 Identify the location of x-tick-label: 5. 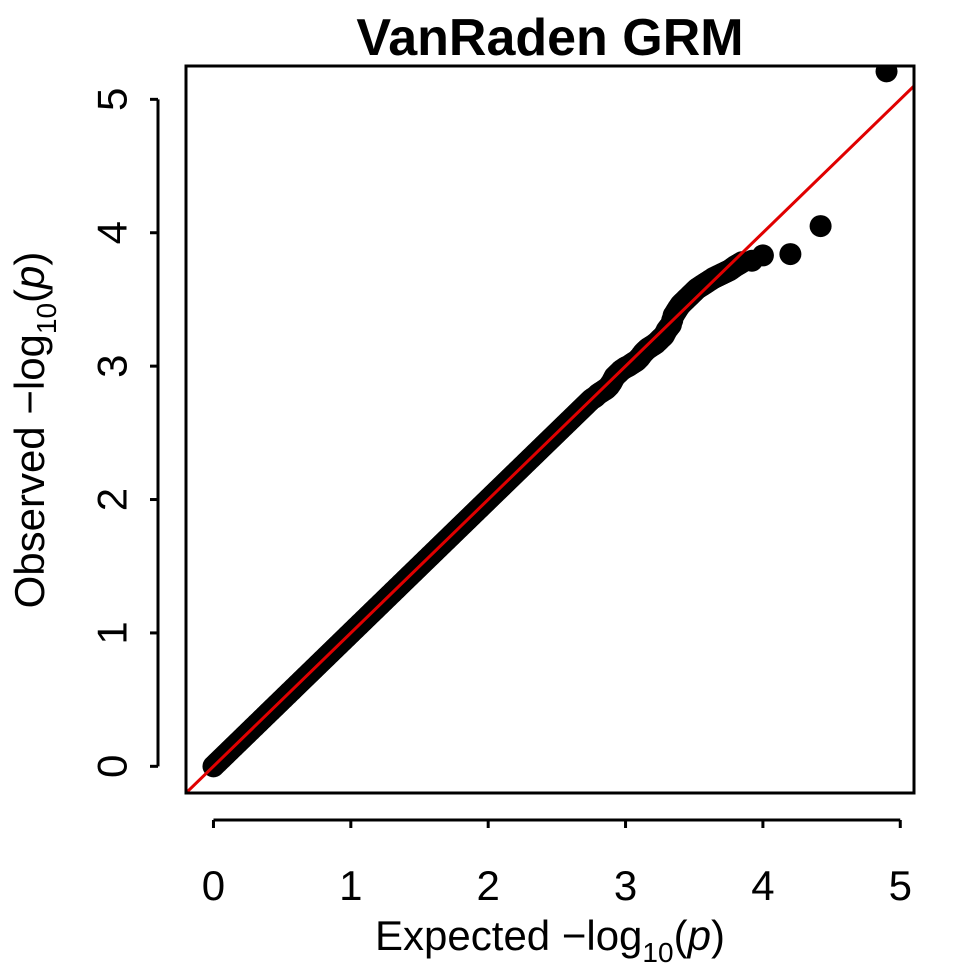
(900, 885).